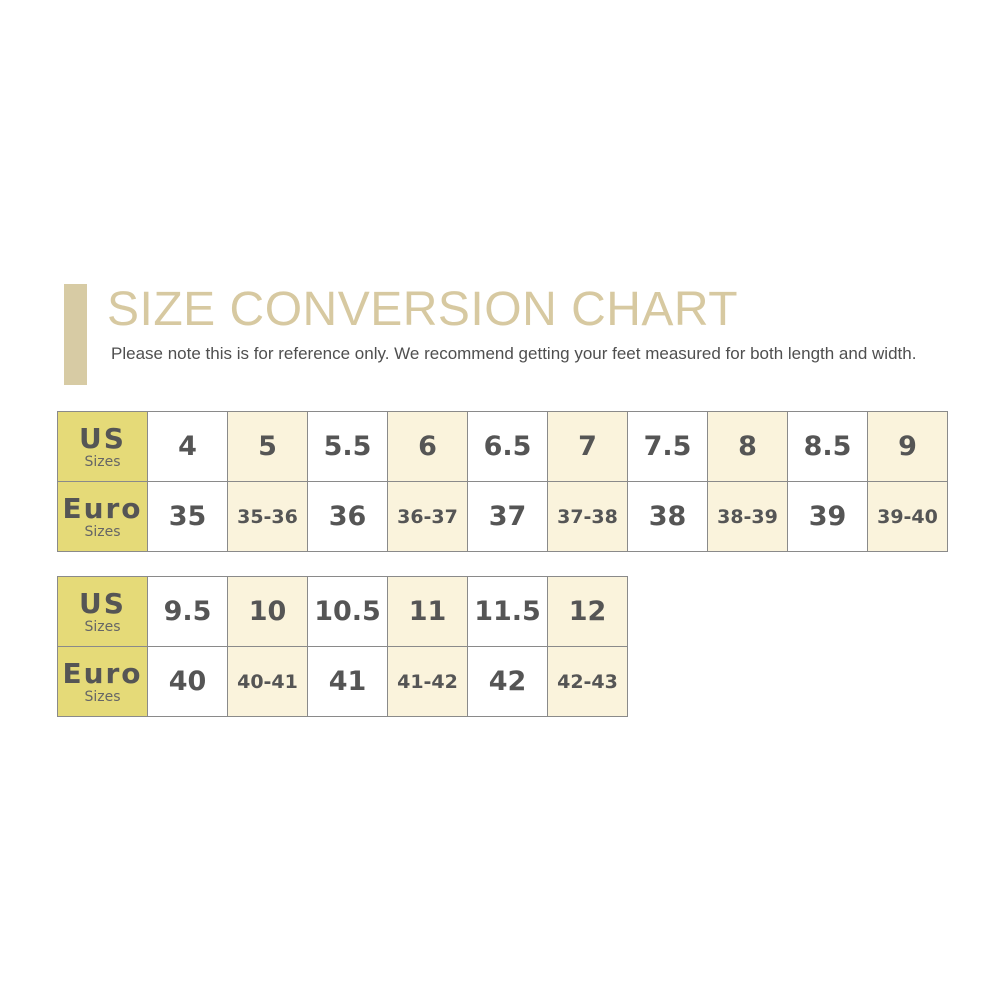  I want to click on euro-size-cell: 35-36, so click(267, 516).